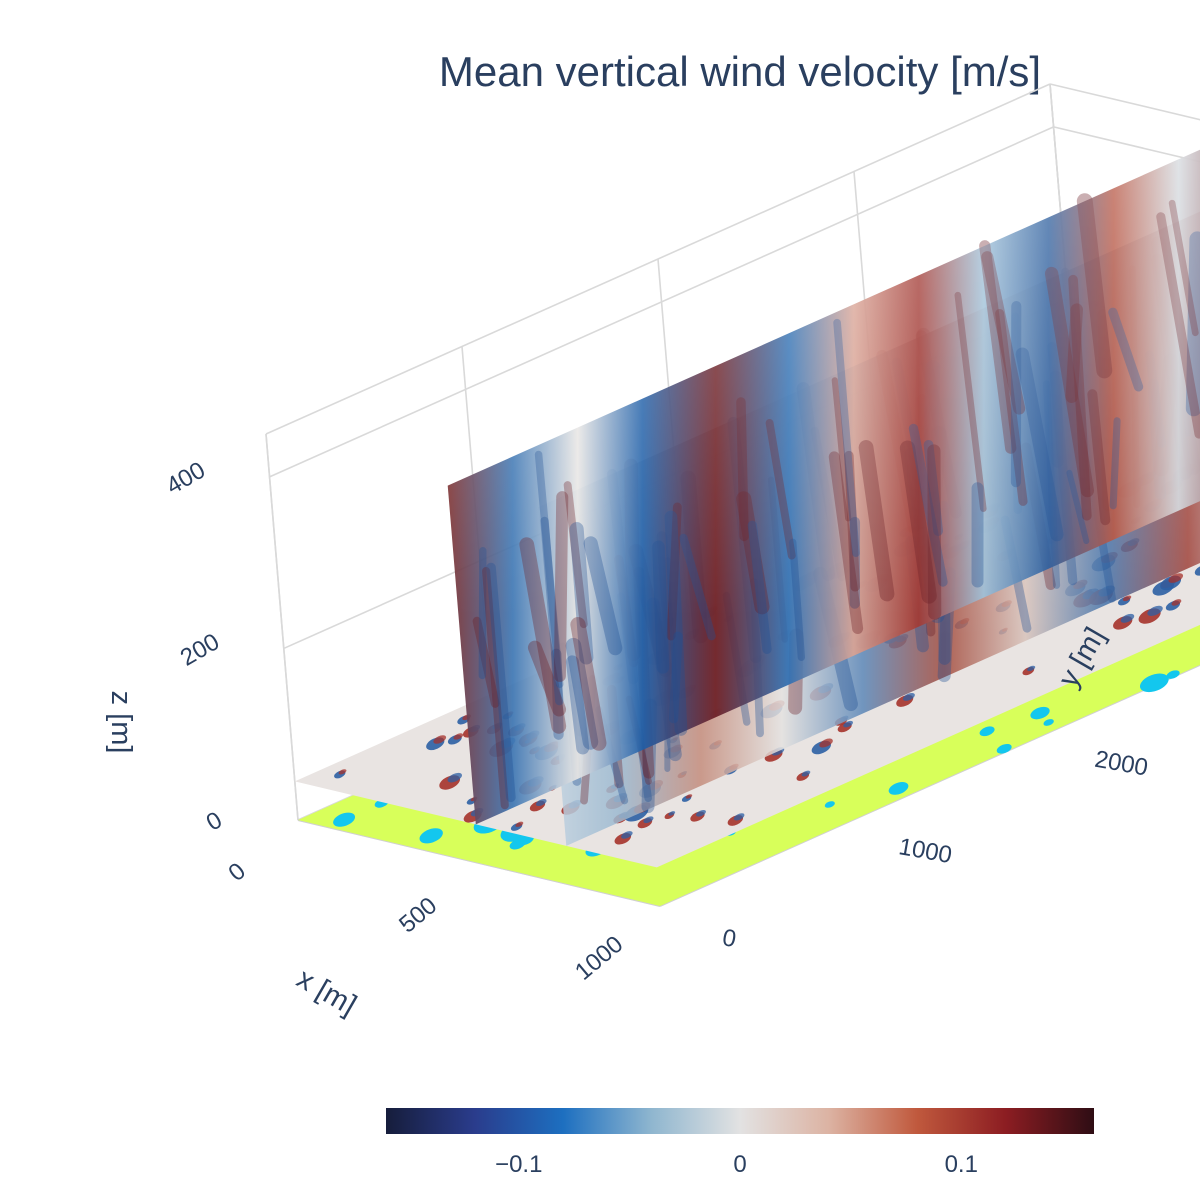 Image resolution: width=1200 pixels, height=1200 pixels. I want to click on x-tick-label: 1000, so click(599, 958).